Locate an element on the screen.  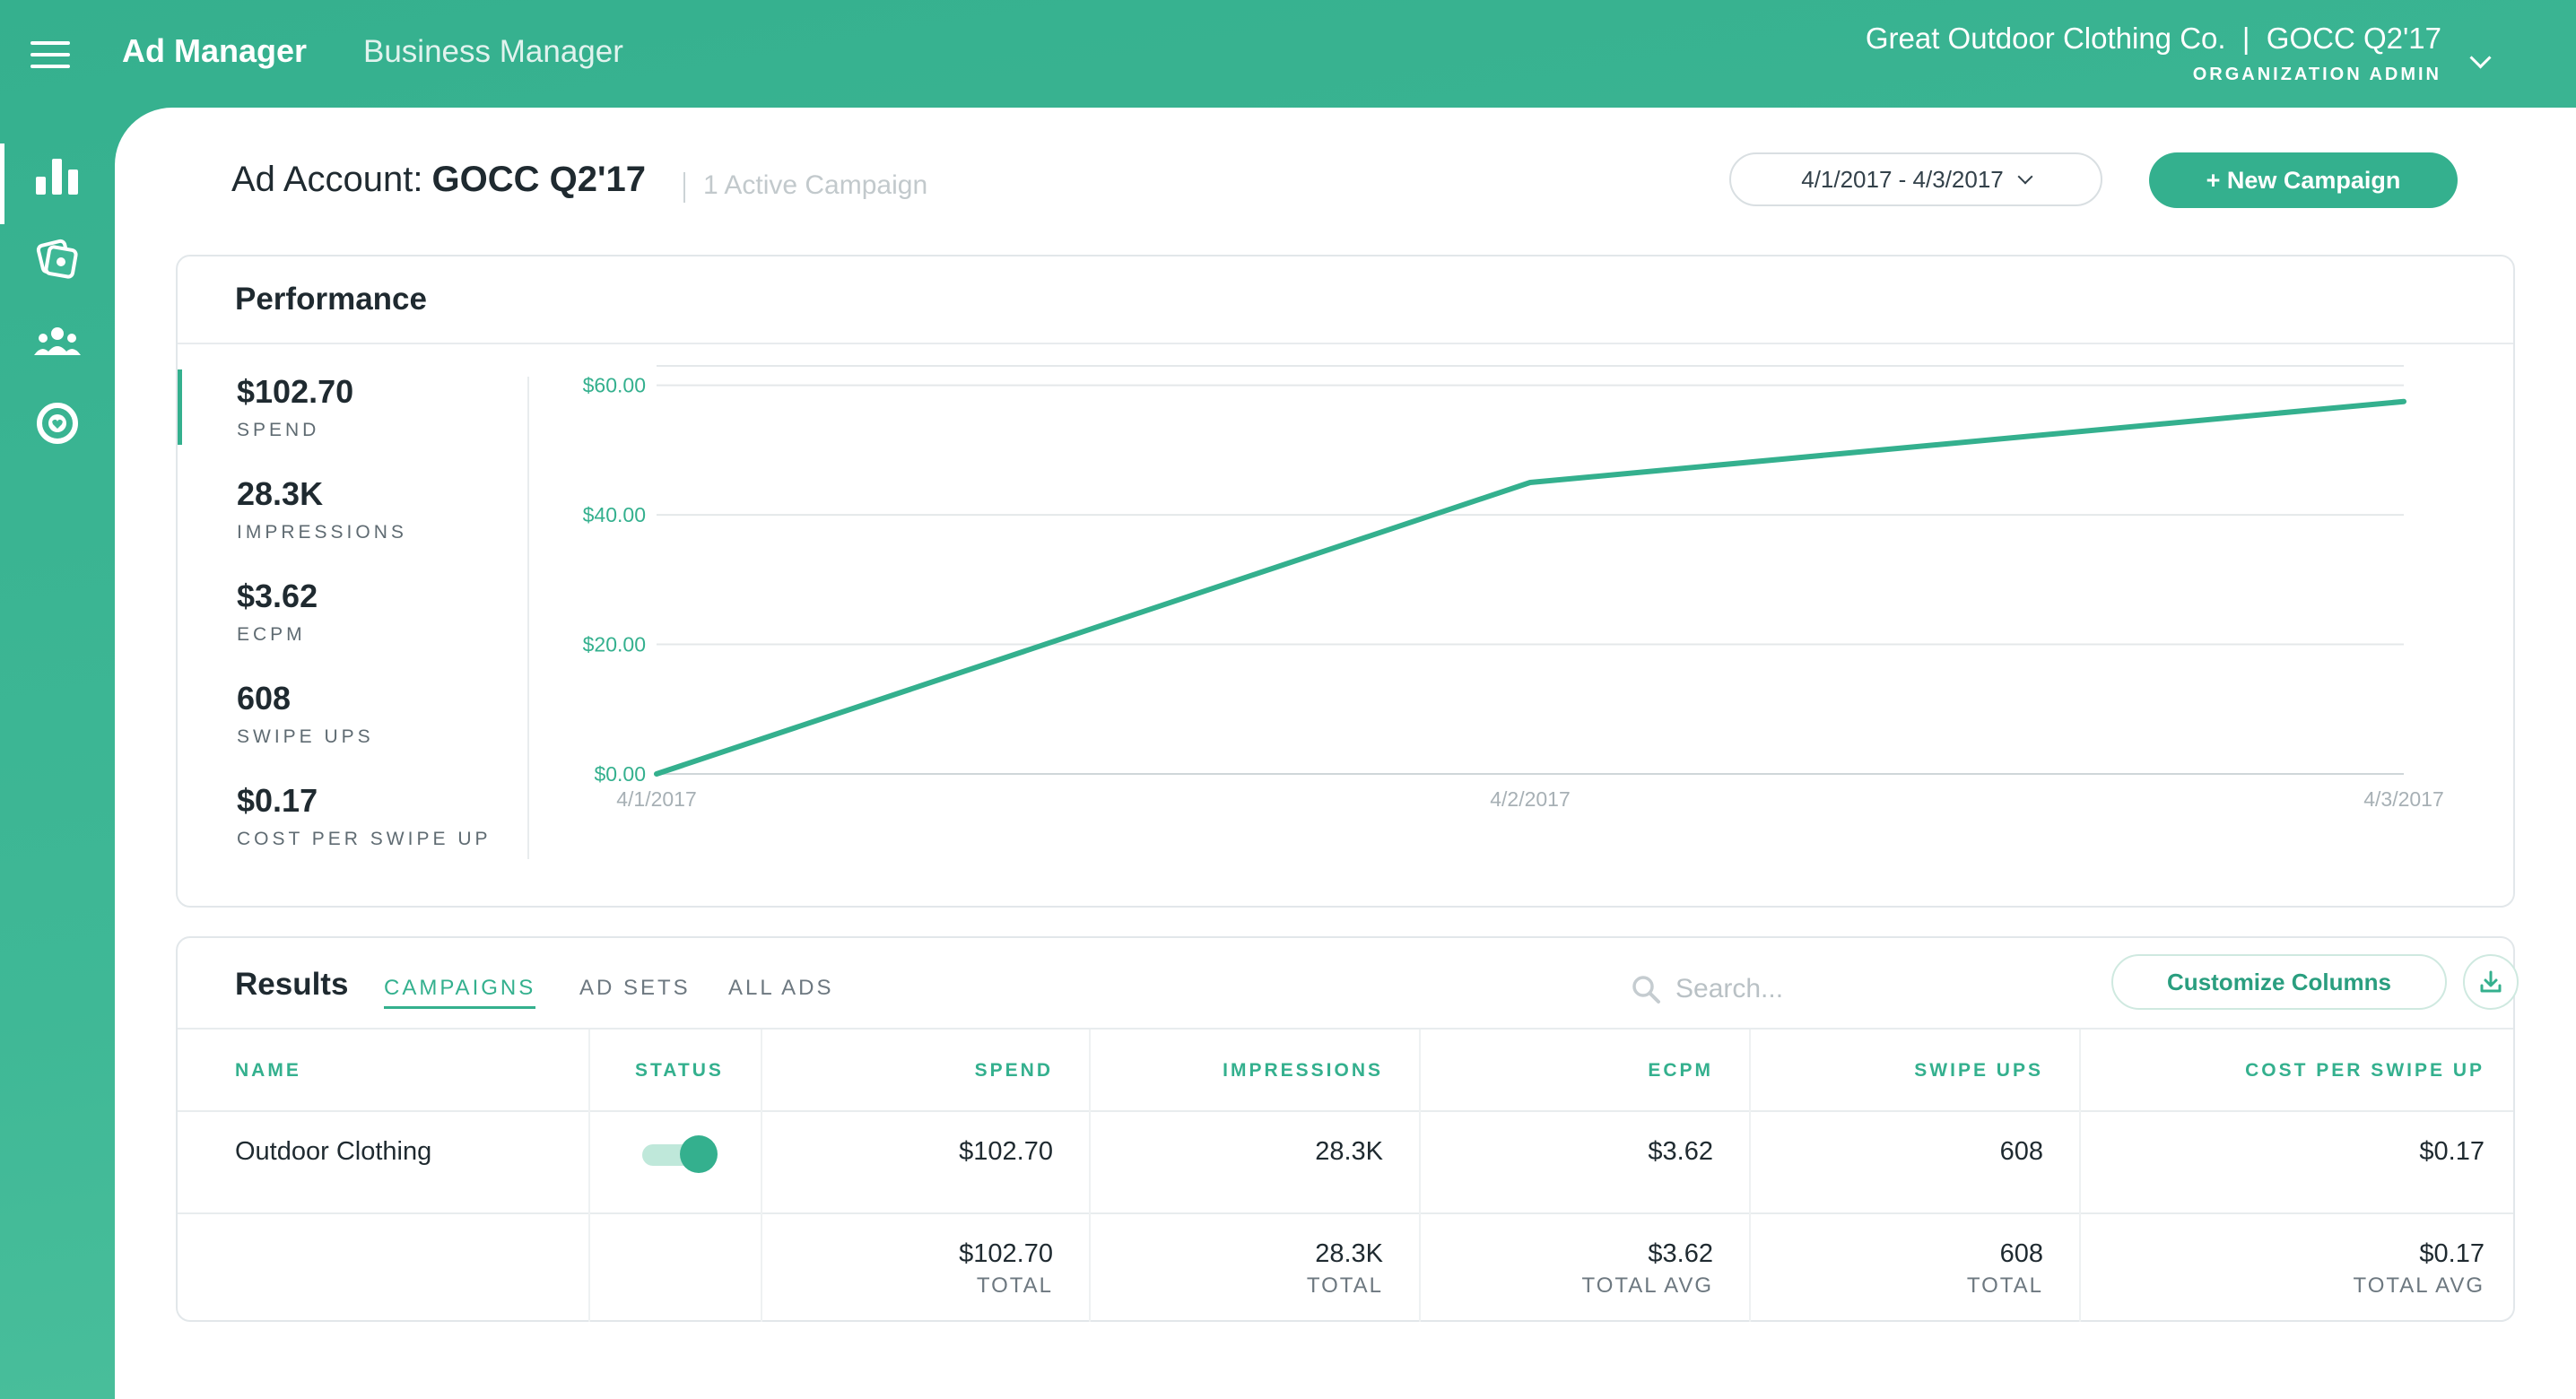
search-input is located at coordinates (1810, 990).